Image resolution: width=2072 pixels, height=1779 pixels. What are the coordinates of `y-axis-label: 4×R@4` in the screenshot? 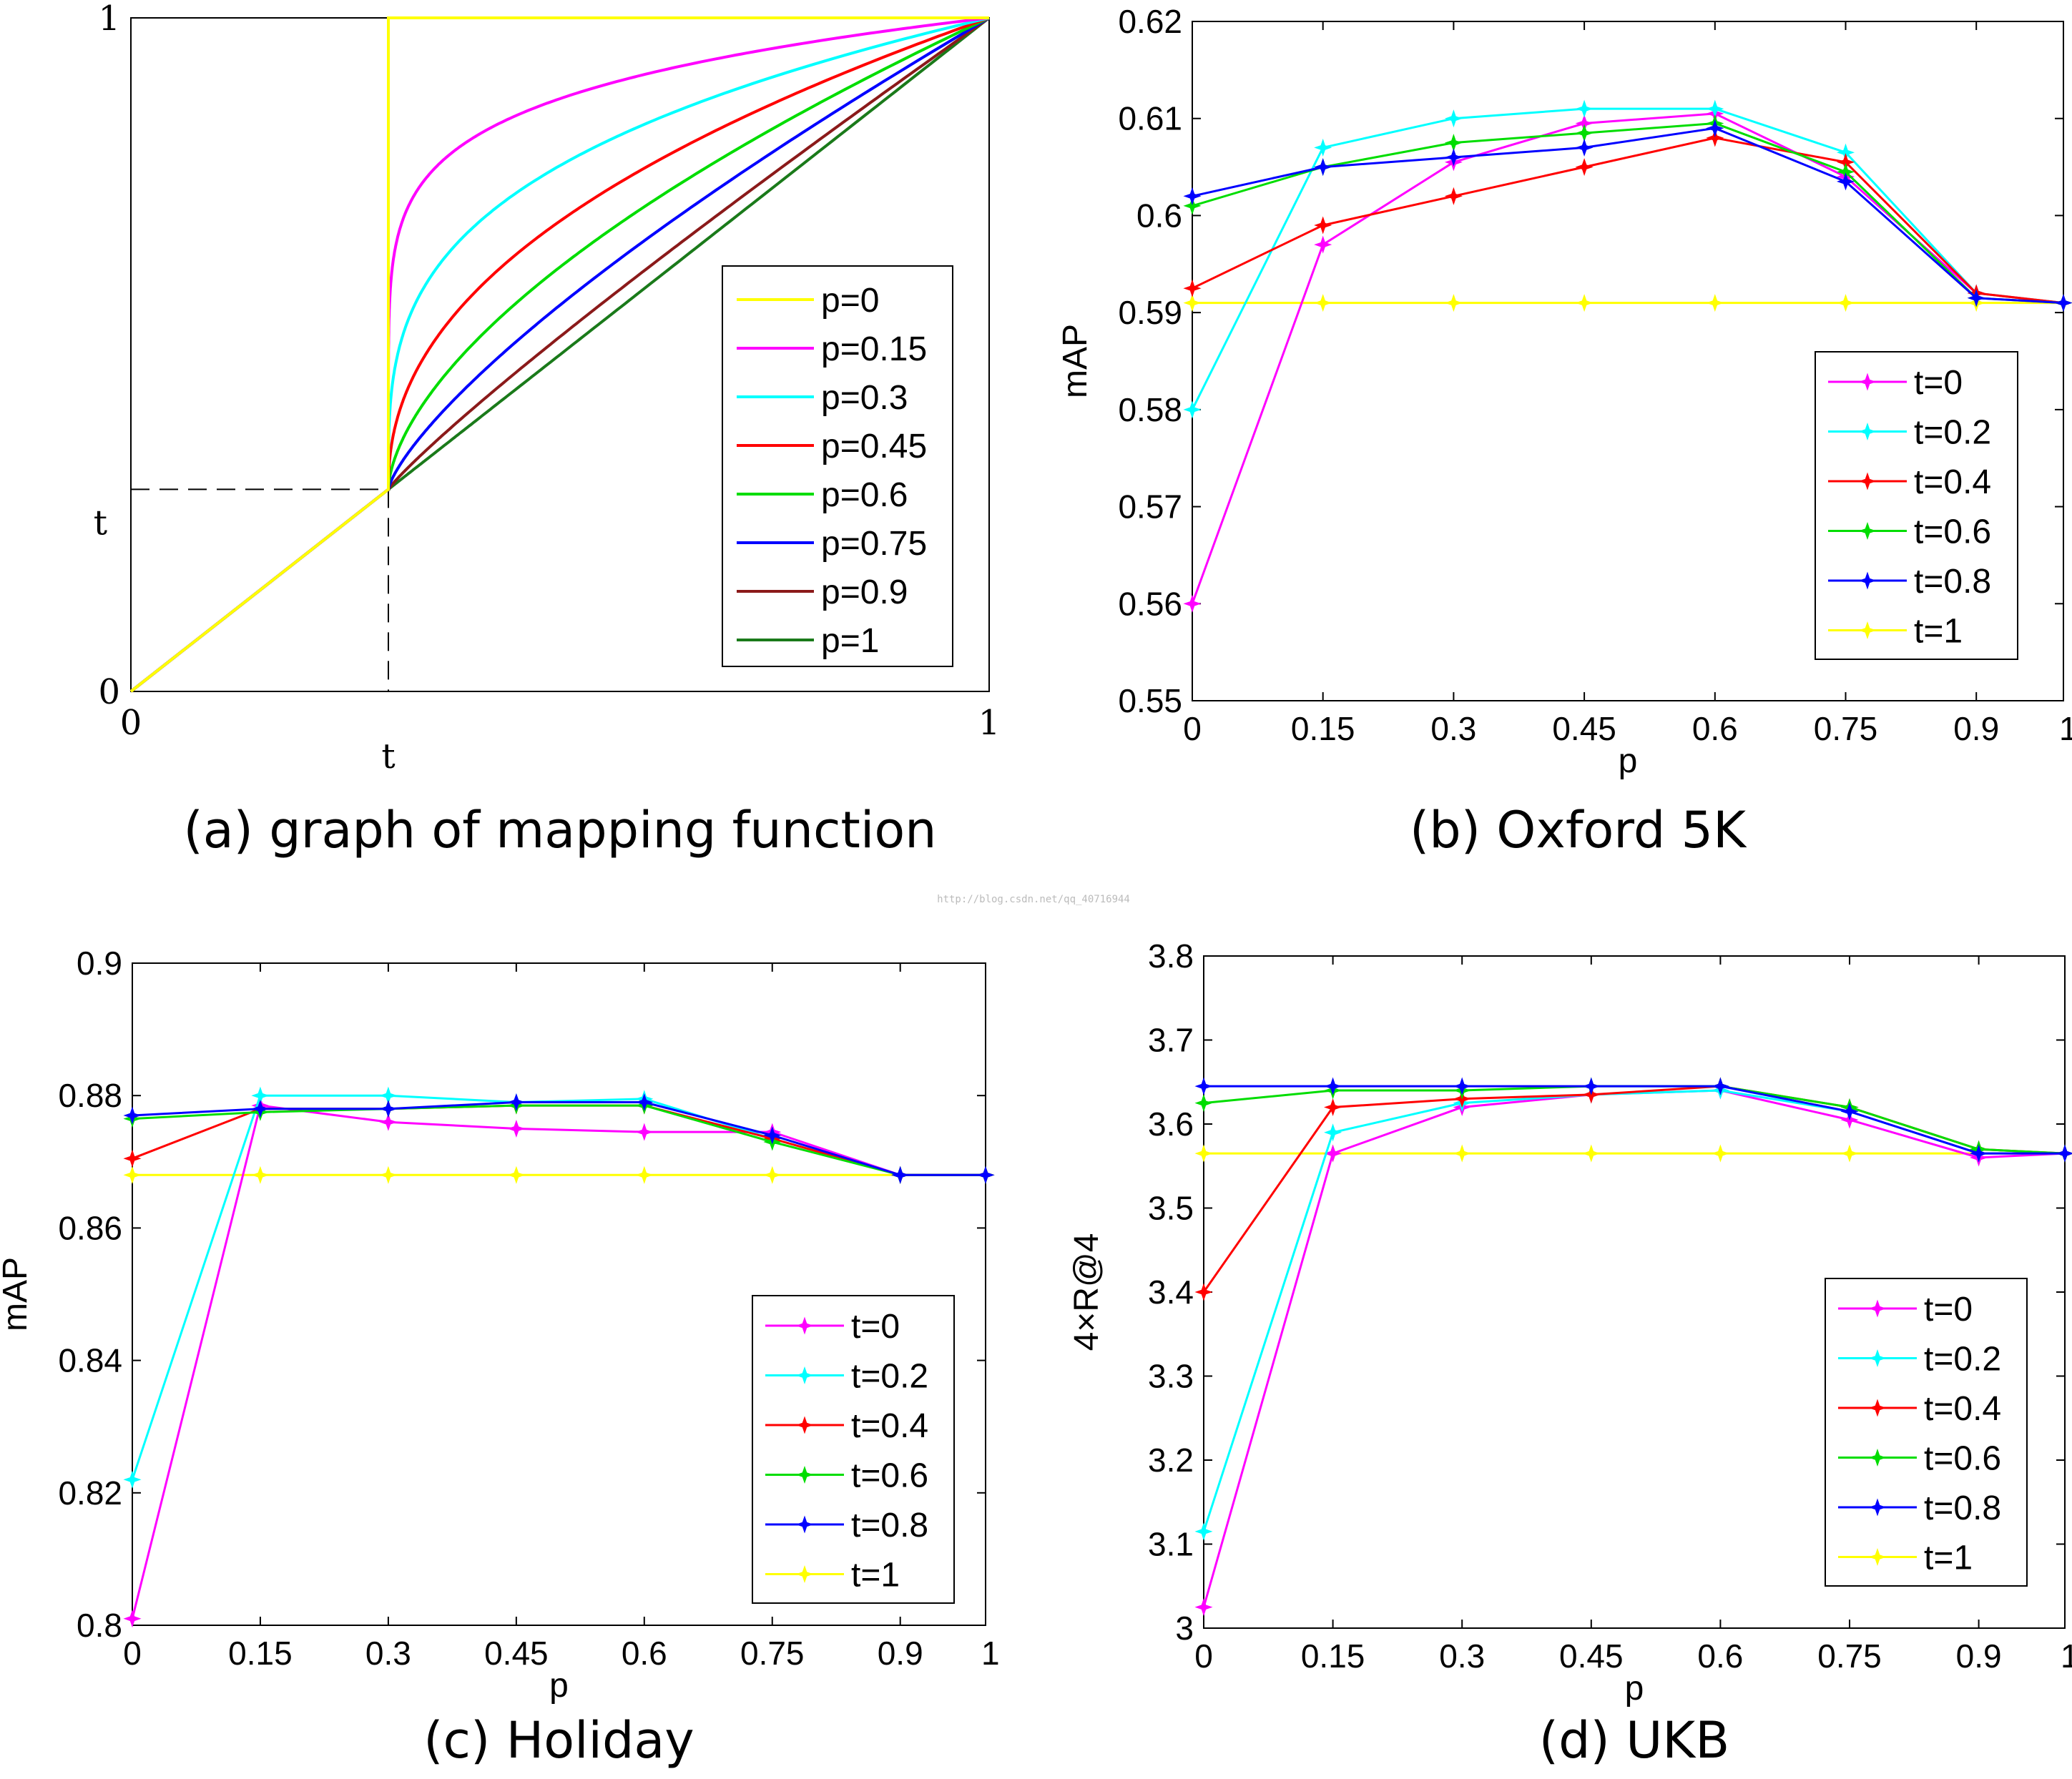 It's located at (1087, 1292).